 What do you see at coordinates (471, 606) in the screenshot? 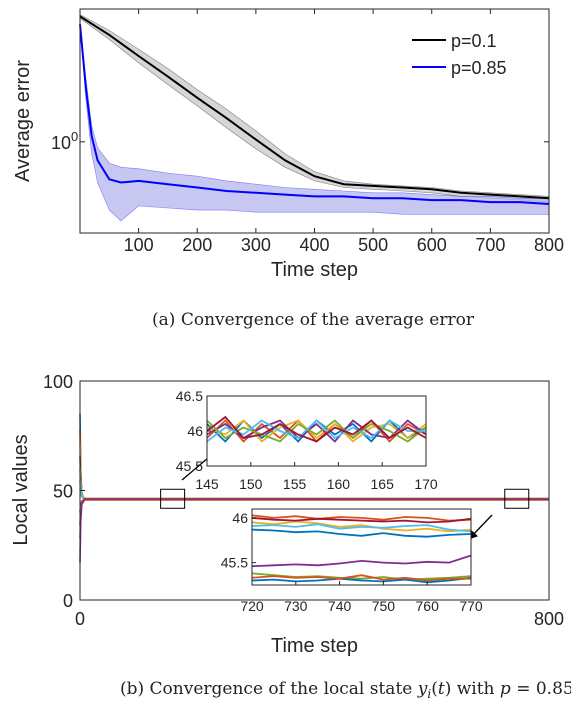
I see `inset-x-tick-label: 770` at bounding box center [471, 606].